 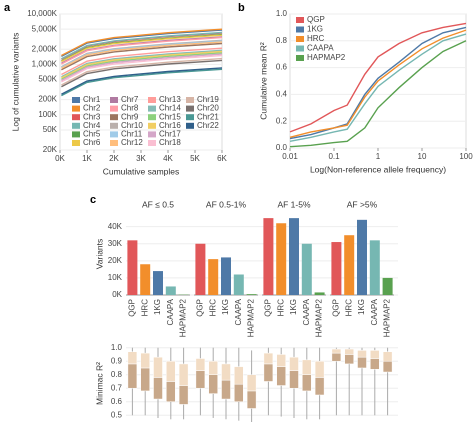 I want to click on legend-label: Chr20, so click(x=208, y=108).